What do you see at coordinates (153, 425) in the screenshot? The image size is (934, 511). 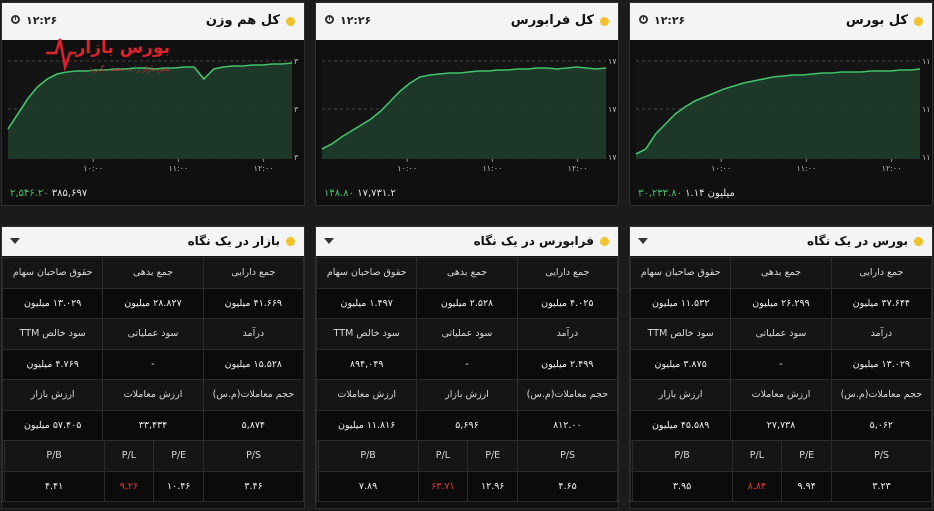 I see `cell-value: ۳۳,۴۳۴` at bounding box center [153, 425].